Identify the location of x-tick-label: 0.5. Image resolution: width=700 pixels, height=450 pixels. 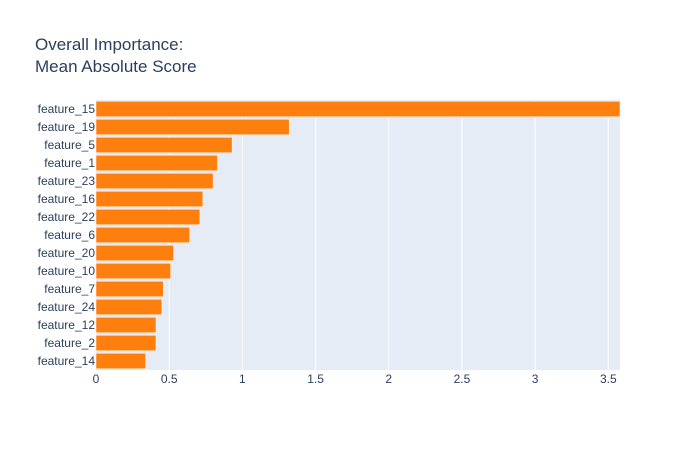
(169, 379).